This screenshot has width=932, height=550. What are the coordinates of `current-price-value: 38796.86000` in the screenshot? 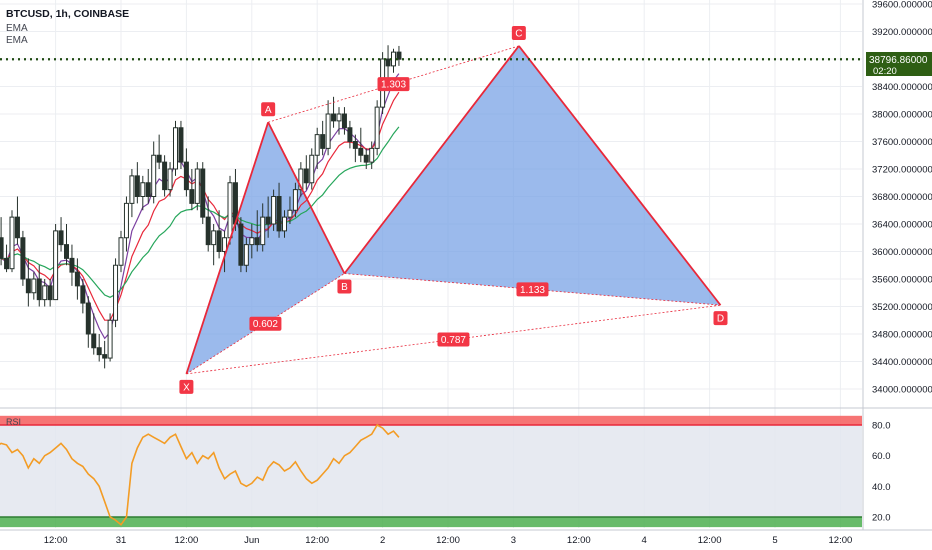 It's located at (898, 60).